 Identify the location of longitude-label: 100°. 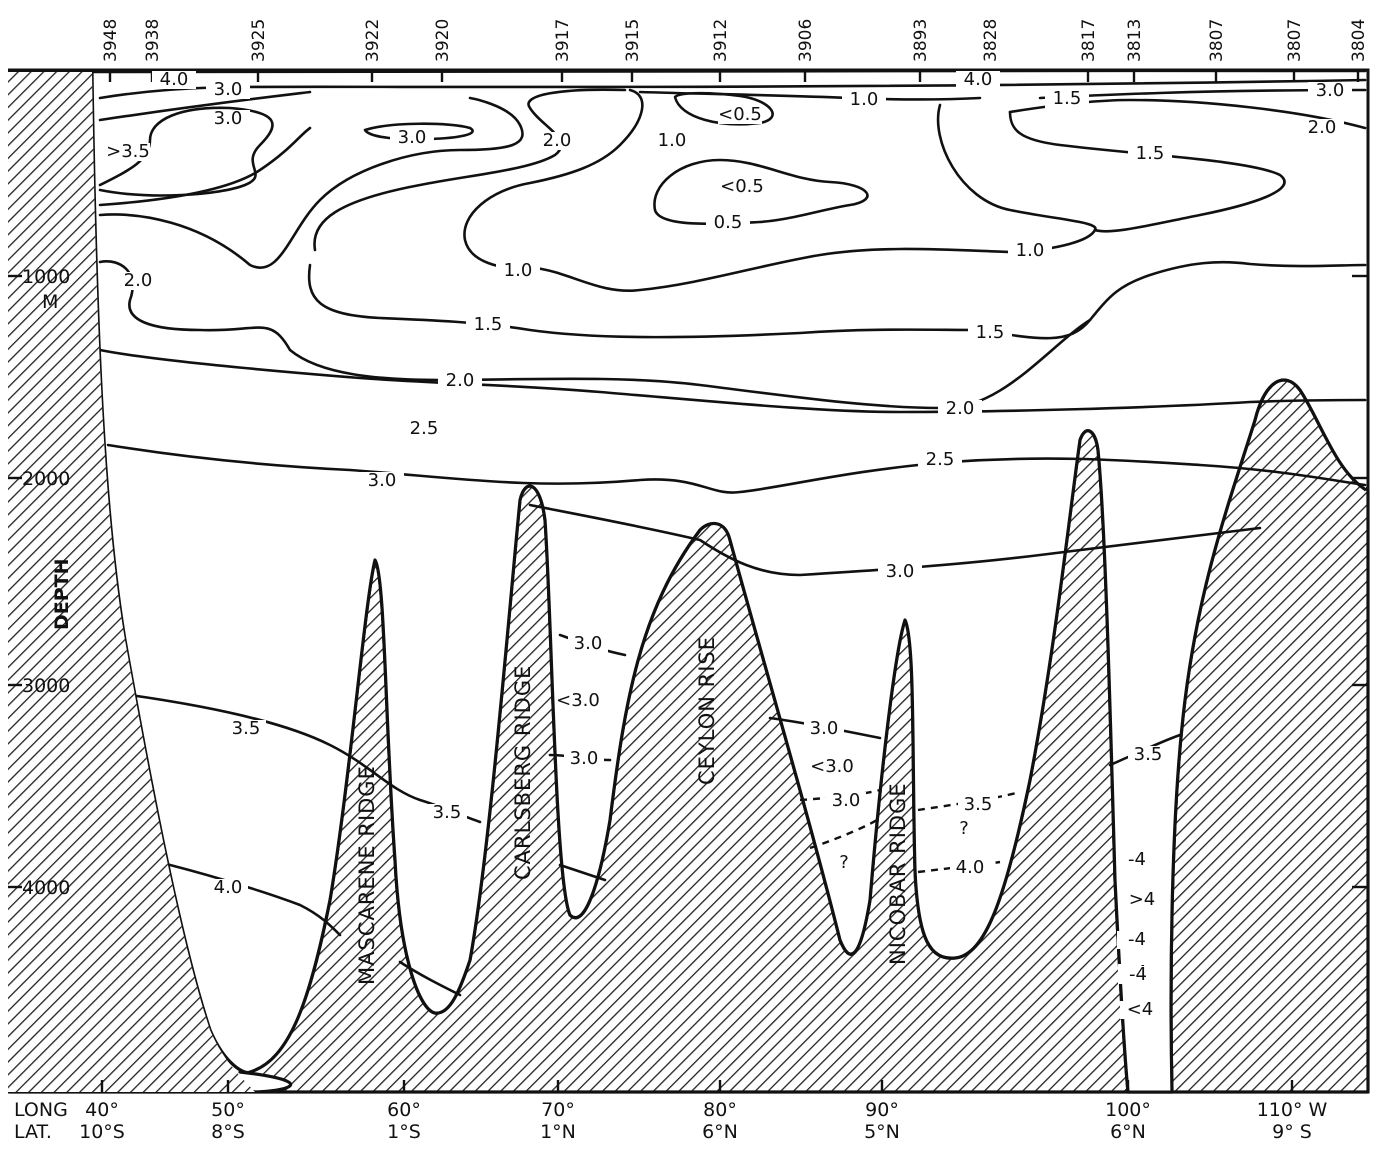
(1128, 1110).